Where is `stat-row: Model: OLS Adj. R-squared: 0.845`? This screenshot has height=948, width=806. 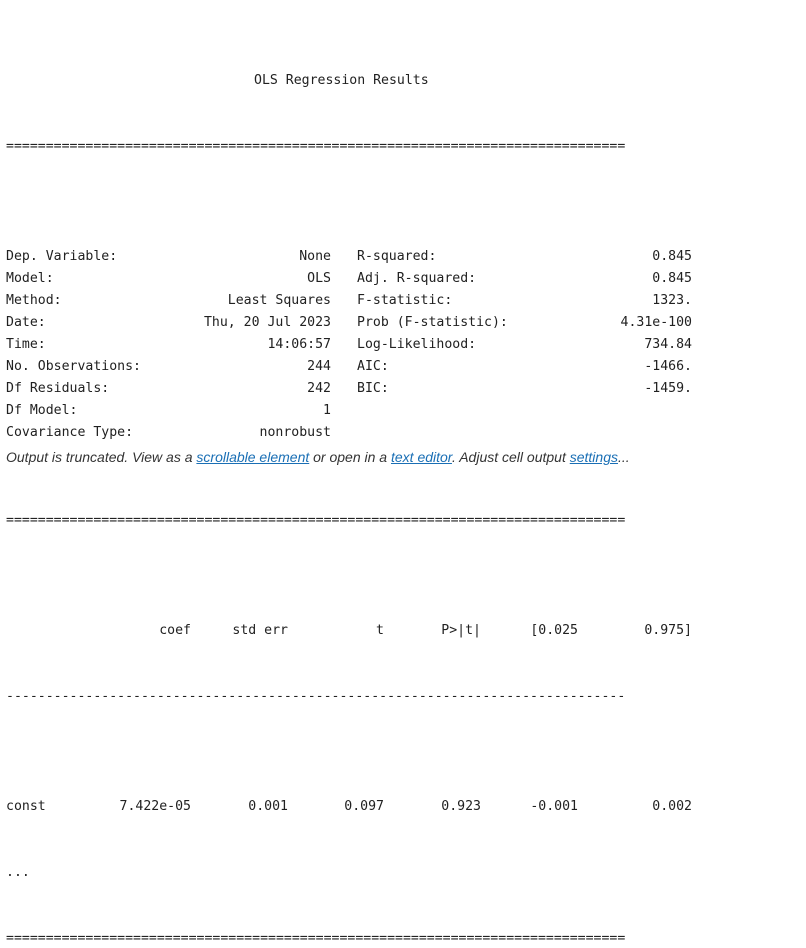
stat-row: Model: OLS Adj. R-squared: 0.845 is located at coordinates (406, 279).